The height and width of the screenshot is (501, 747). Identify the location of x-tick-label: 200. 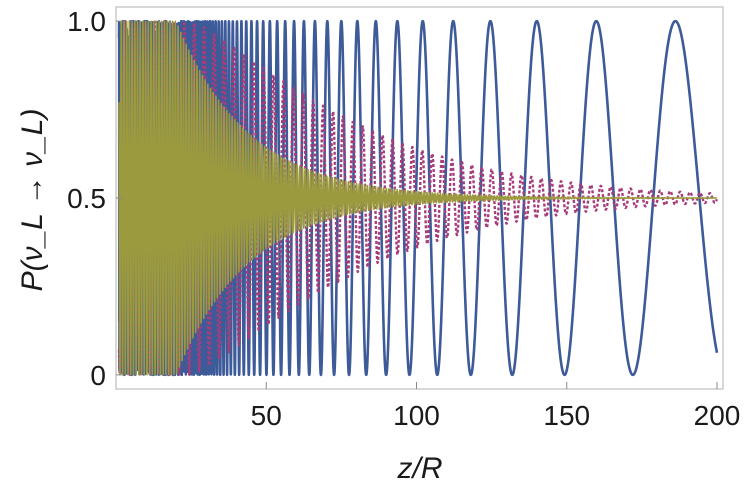
(717, 415).